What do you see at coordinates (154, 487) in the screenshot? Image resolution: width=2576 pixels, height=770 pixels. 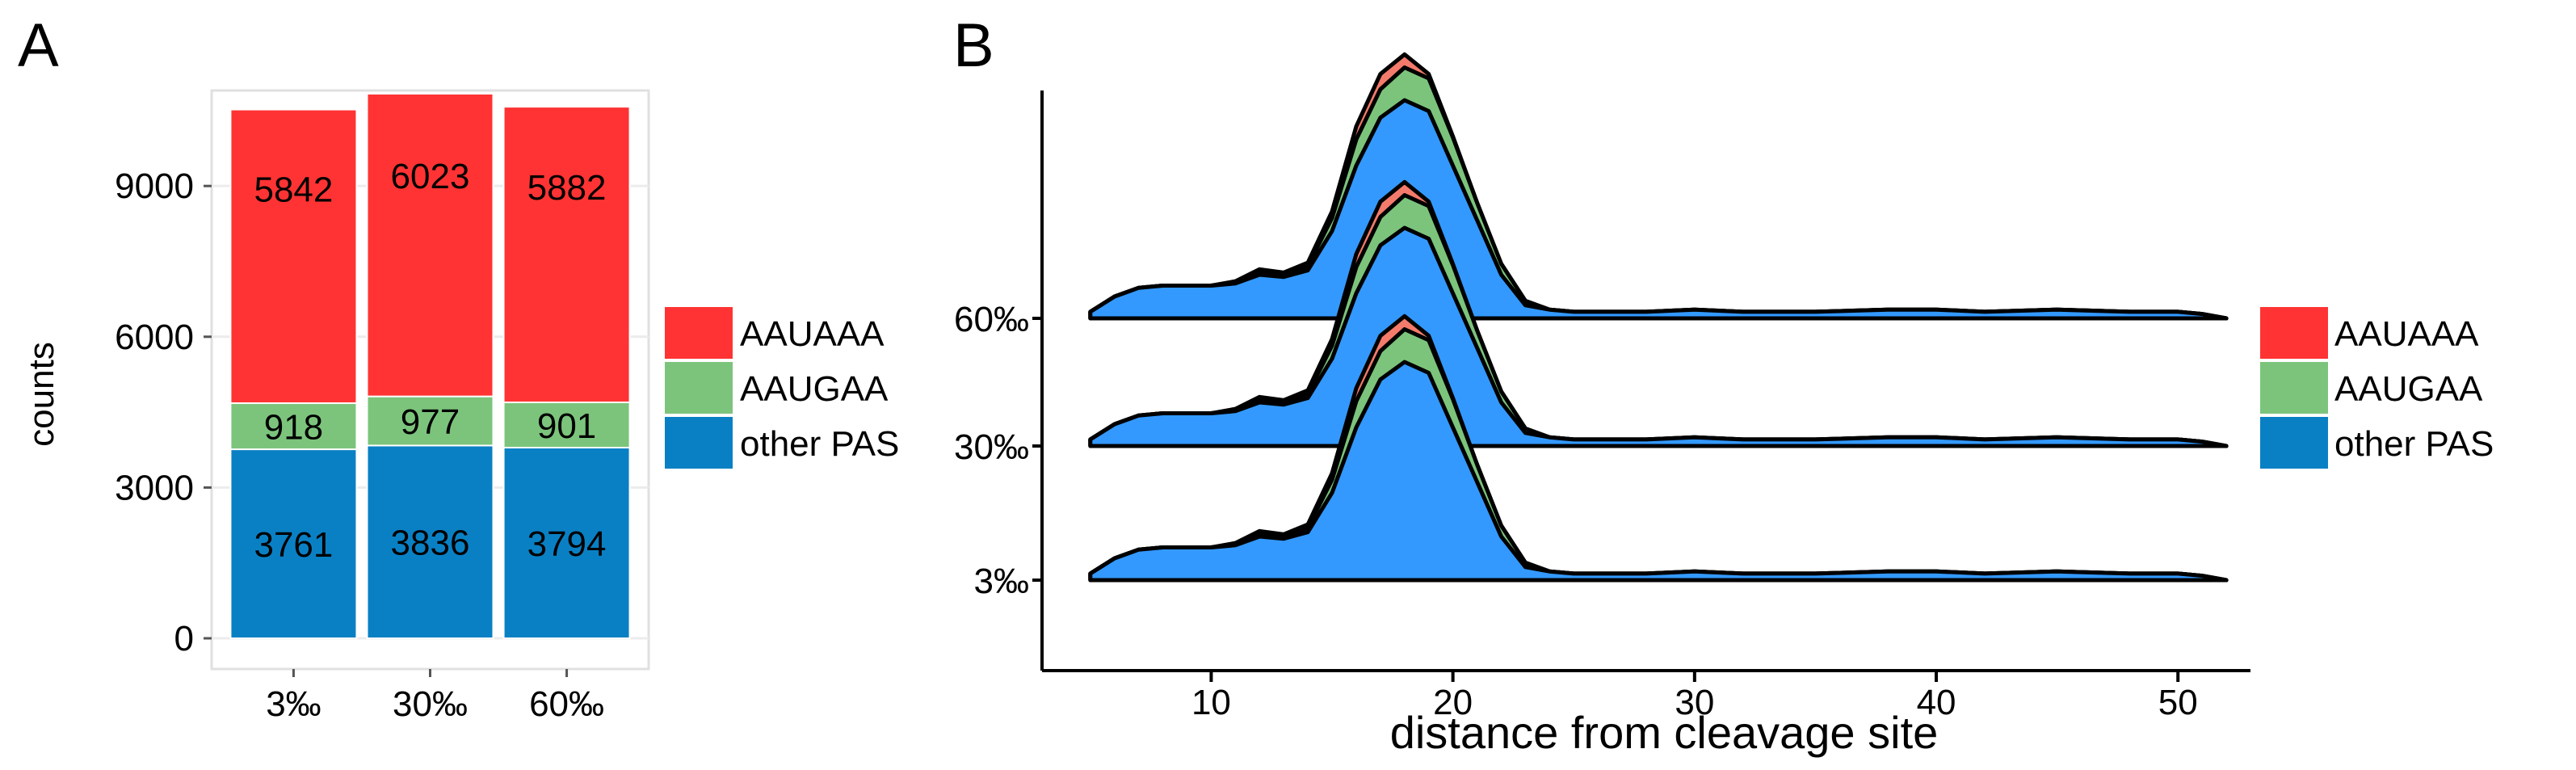 I see `y-tick-label-3000: 3000` at bounding box center [154, 487].